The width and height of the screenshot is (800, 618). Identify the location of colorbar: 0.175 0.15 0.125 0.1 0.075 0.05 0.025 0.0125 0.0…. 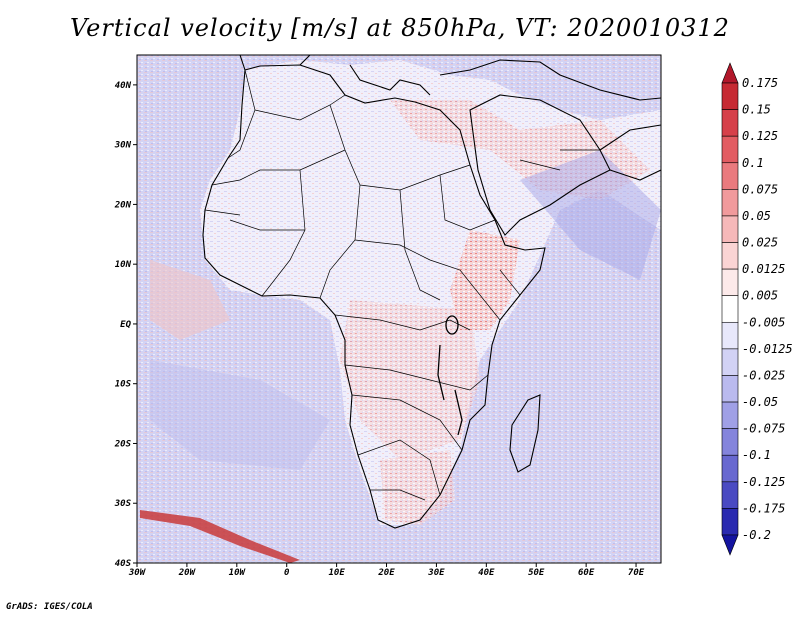
(757, 309).